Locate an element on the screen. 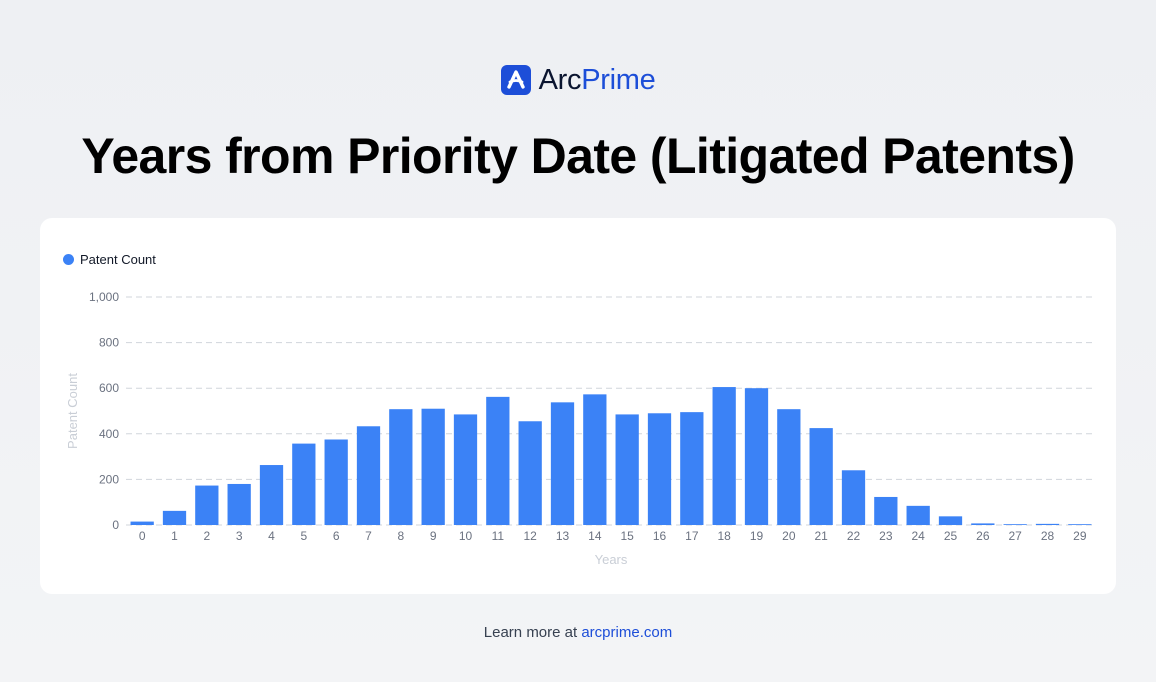 The image size is (1156, 682). x-tick-label: 4 is located at coordinates (271, 536).